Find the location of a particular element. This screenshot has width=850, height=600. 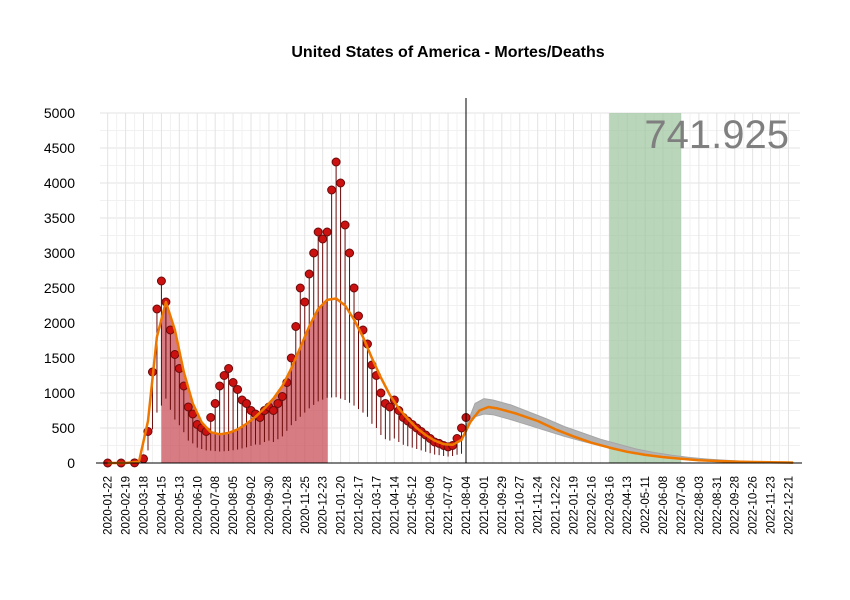

x-tick-label: 2021-01-20 is located at coordinates (342, 505).